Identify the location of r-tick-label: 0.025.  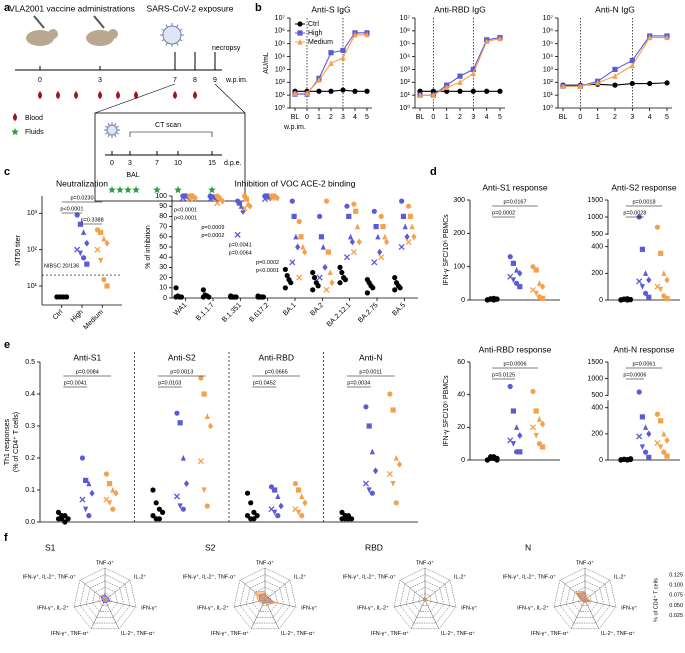
(676, 616).